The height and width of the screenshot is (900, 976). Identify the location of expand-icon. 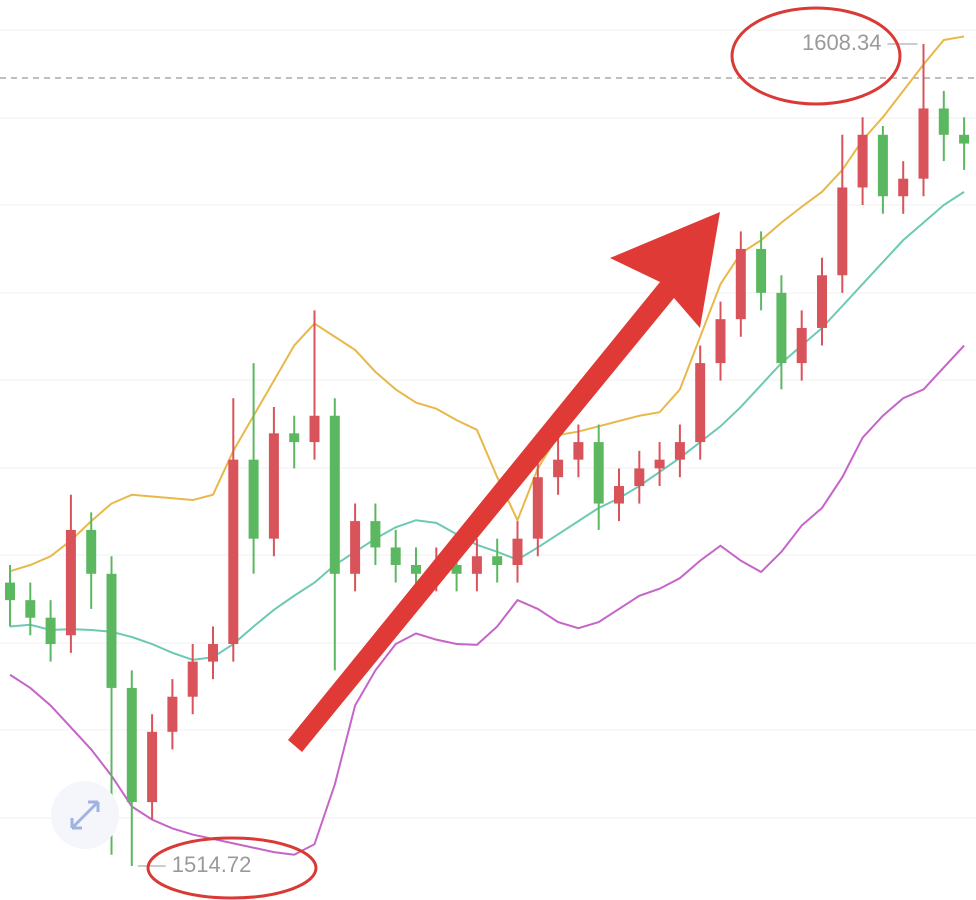
(85, 815).